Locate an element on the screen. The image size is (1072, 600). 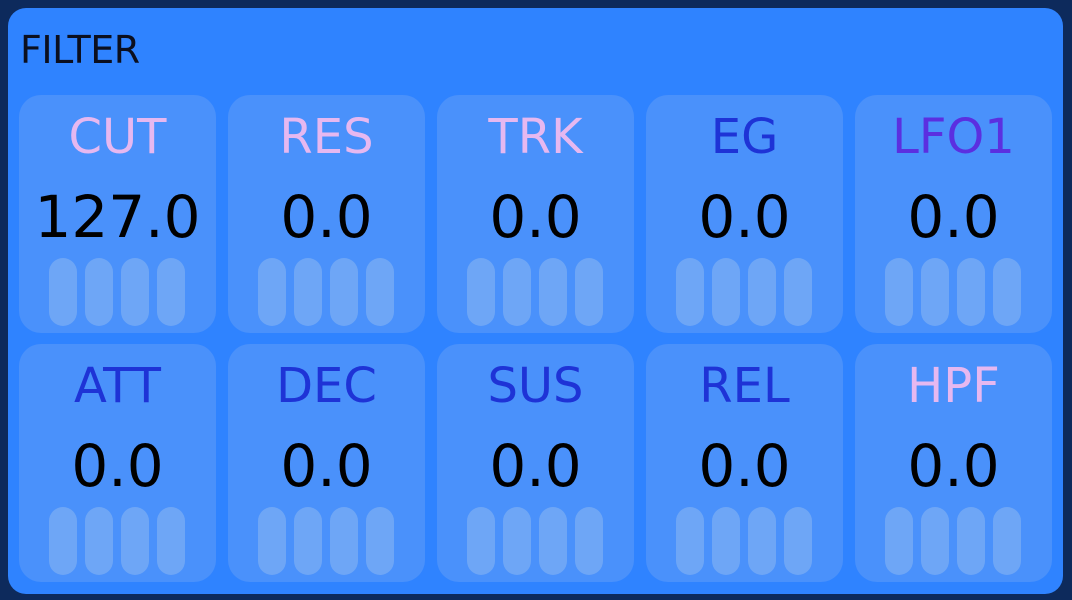
param-label: HPF is located at coordinates (953, 386).